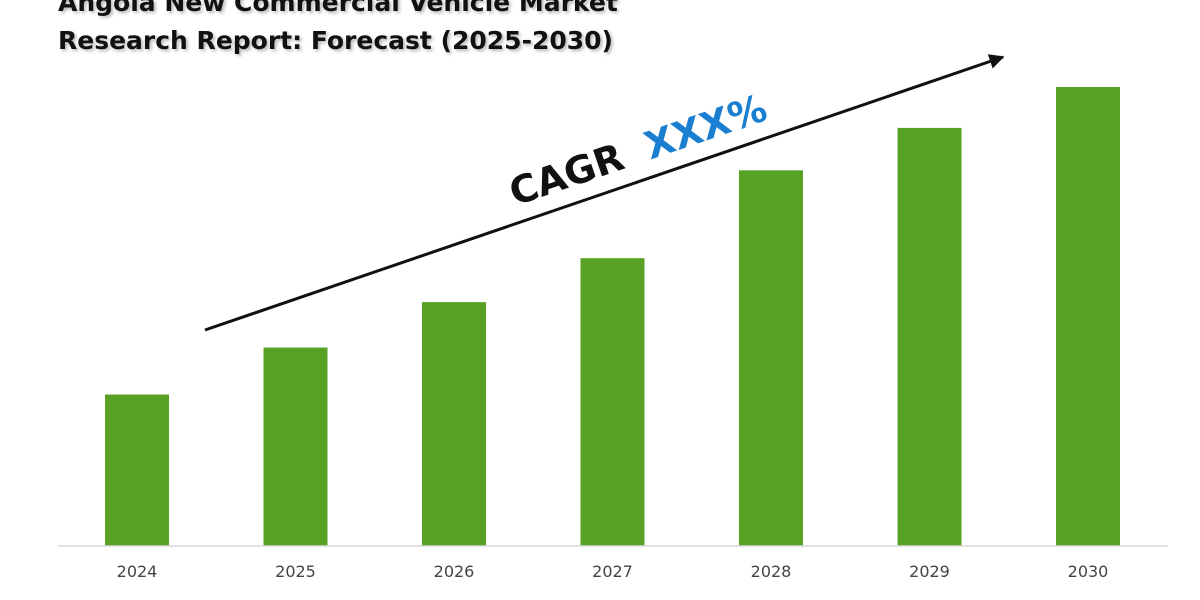 The height and width of the screenshot is (600, 1200). What do you see at coordinates (612, 402) in the screenshot?
I see `bar-2027` at bounding box center [612, 402].